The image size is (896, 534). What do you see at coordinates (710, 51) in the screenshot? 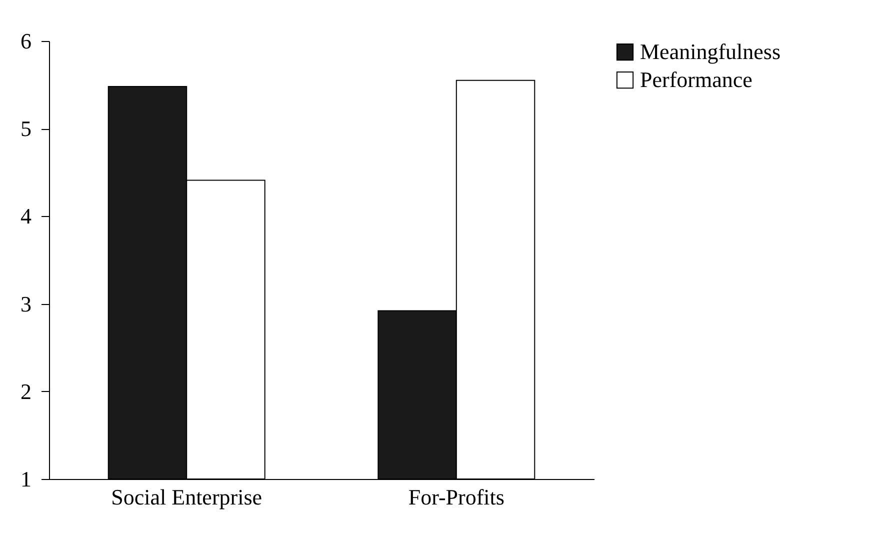
I see `legend-label: Meaningfulness` at bounding box center [710, 51].